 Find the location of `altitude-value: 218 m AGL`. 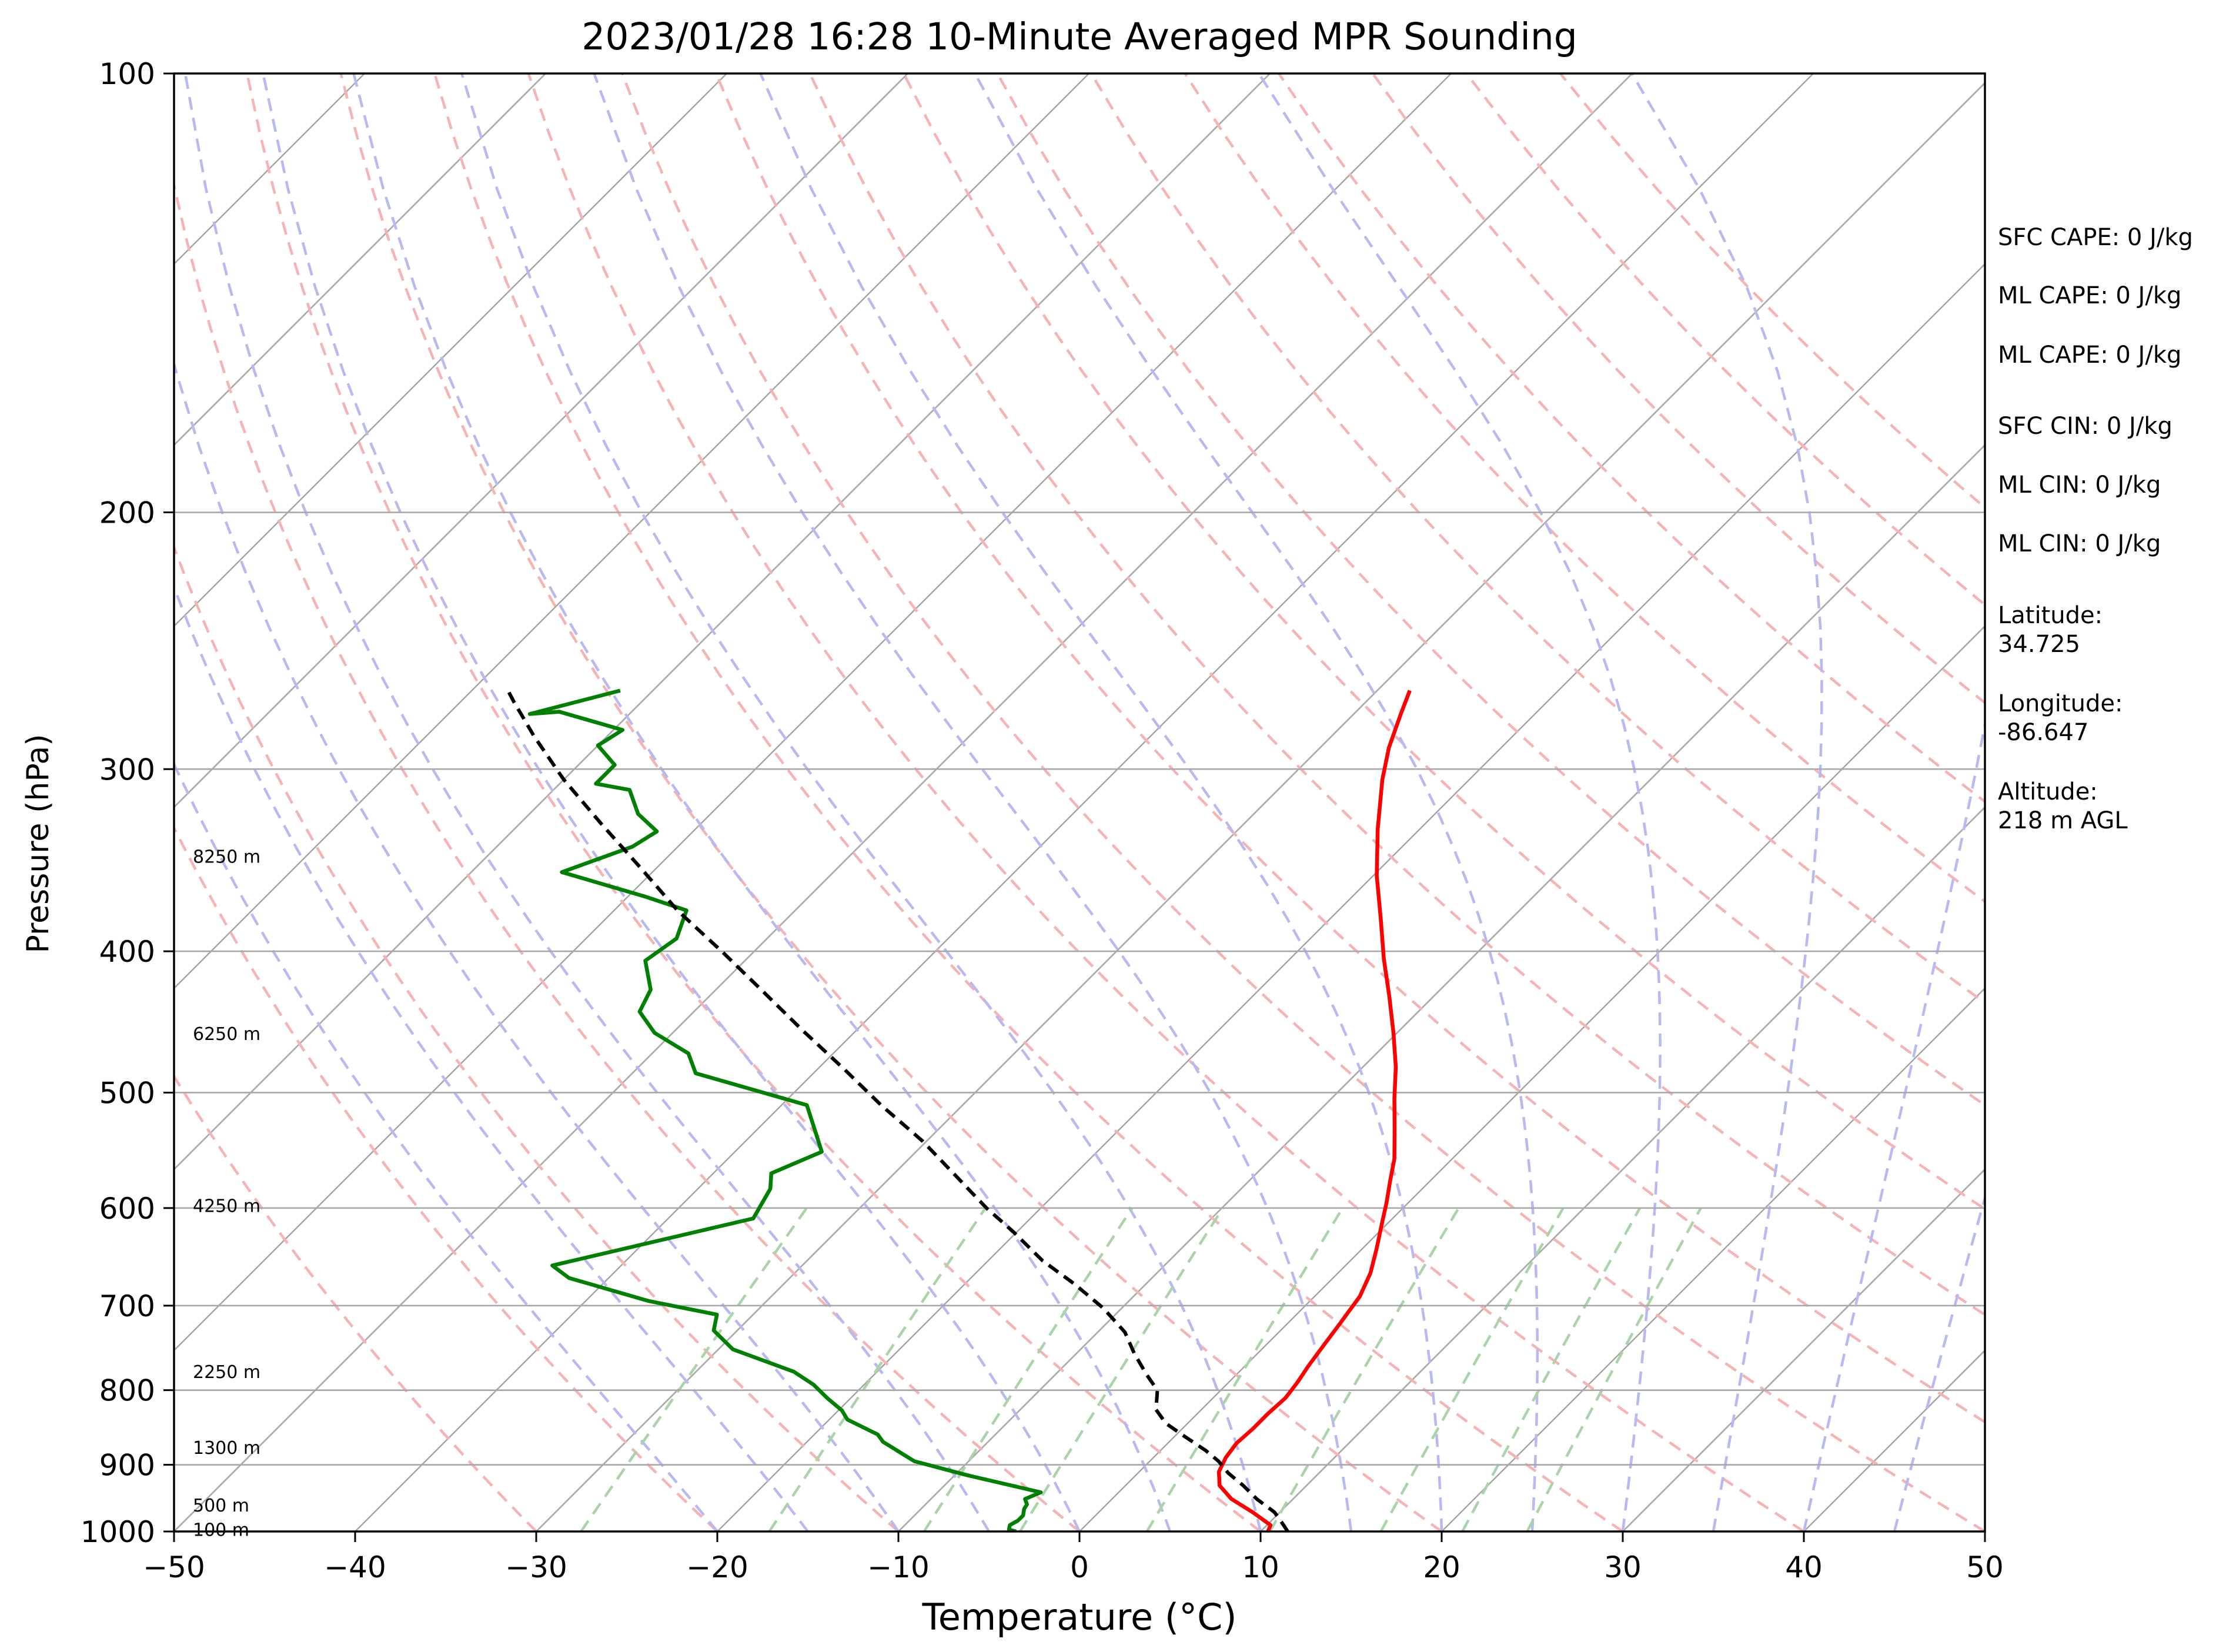

altitude-value: 218 m AGL is located at coordinates (2063, 820).